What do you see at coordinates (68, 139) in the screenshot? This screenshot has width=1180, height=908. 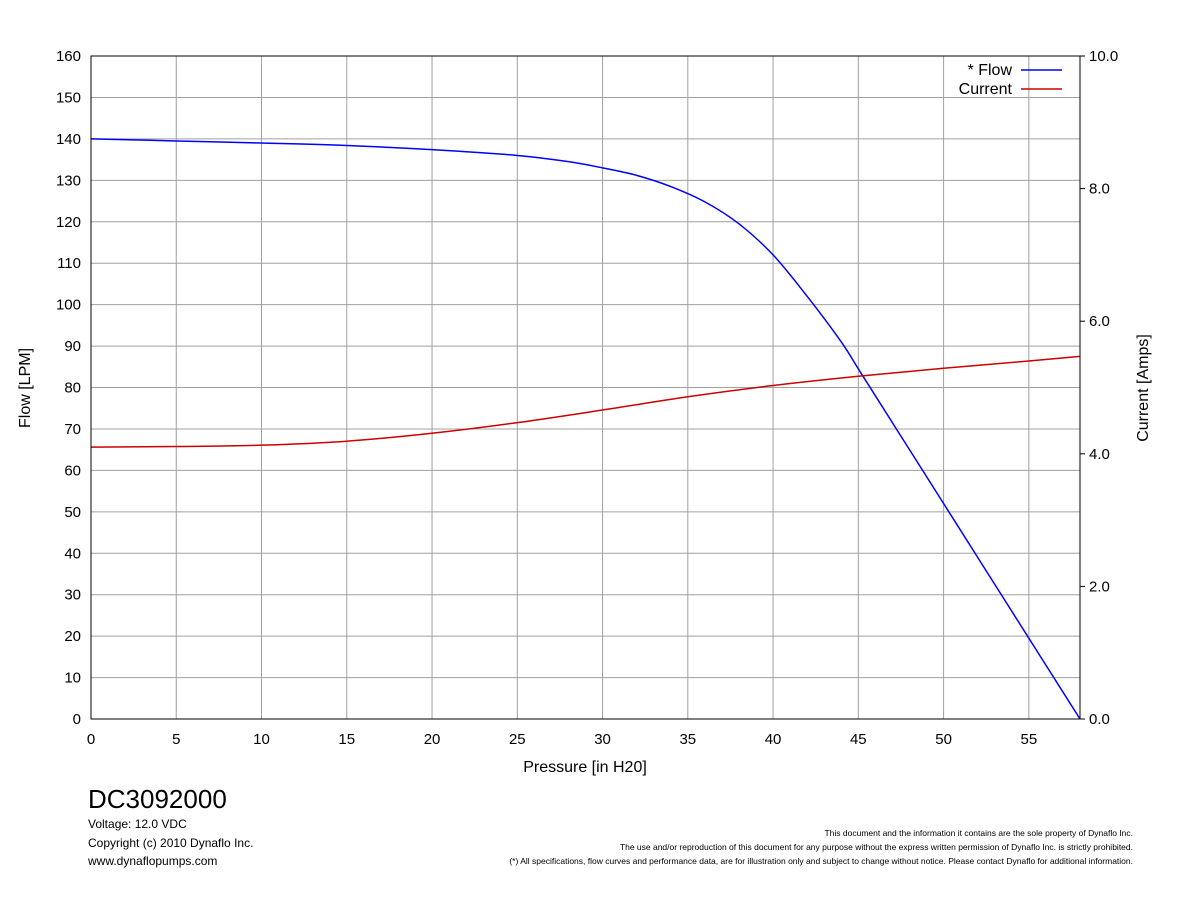 I see `left-tick-label: 140` at bounding box center [68, 139].